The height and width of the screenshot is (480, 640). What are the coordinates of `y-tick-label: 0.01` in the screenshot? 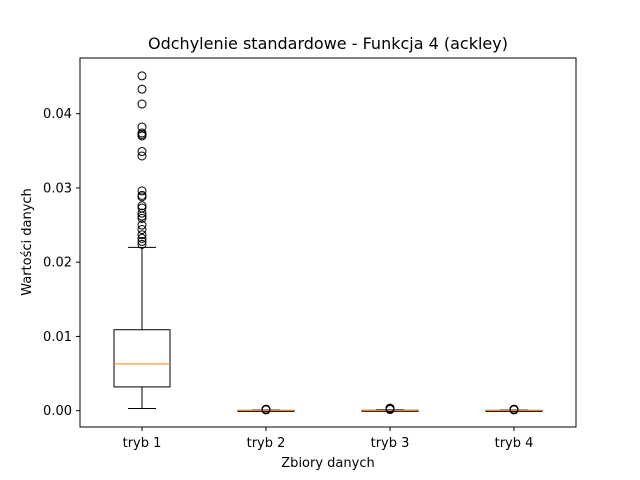 It's located at (57, 337).